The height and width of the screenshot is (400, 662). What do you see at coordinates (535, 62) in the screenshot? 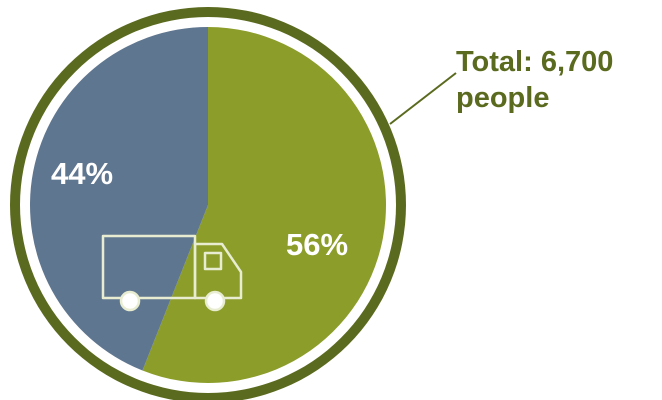
I see `total-callout-line1: Total: 6,700` at bounding box center [535, 62].